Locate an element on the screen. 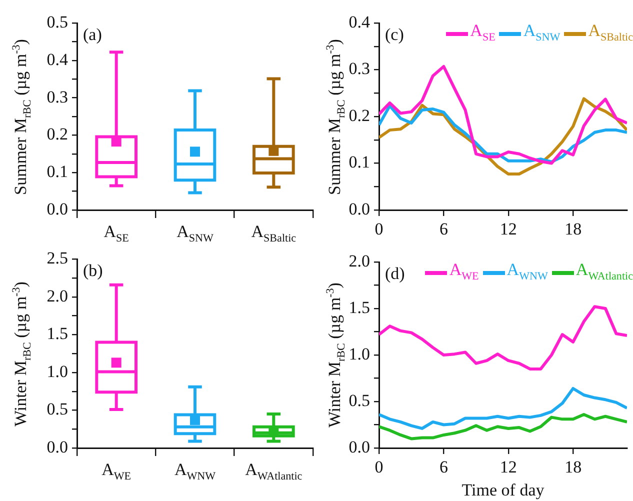 Image resolution: width=633 pixels, height=501 pixels. annotation: (b) is located at coordinates (93, 270).